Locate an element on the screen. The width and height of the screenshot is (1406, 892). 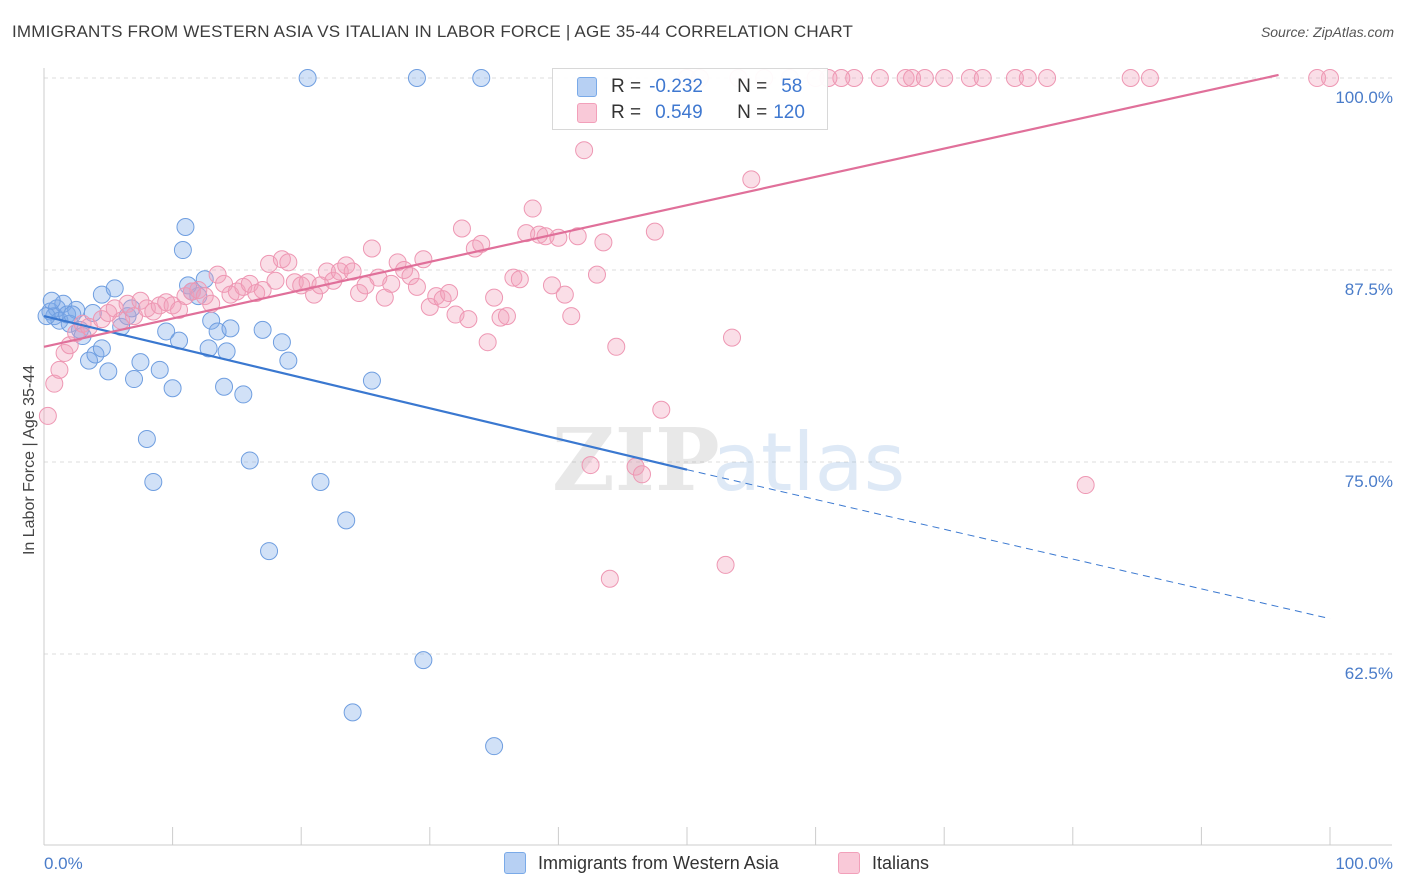
legend-n-value: 120 is located at coordinates (789, 112).